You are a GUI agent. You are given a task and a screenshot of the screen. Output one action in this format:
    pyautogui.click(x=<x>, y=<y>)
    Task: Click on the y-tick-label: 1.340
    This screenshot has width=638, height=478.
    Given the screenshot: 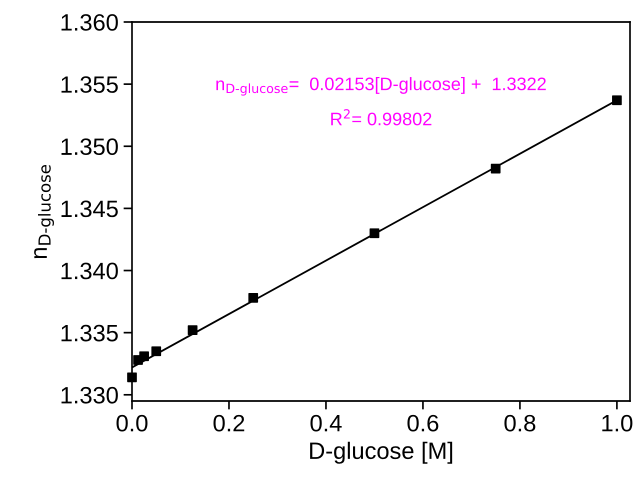 What is the action you would take?
    pyautogui.click(x=90, y=271)
    